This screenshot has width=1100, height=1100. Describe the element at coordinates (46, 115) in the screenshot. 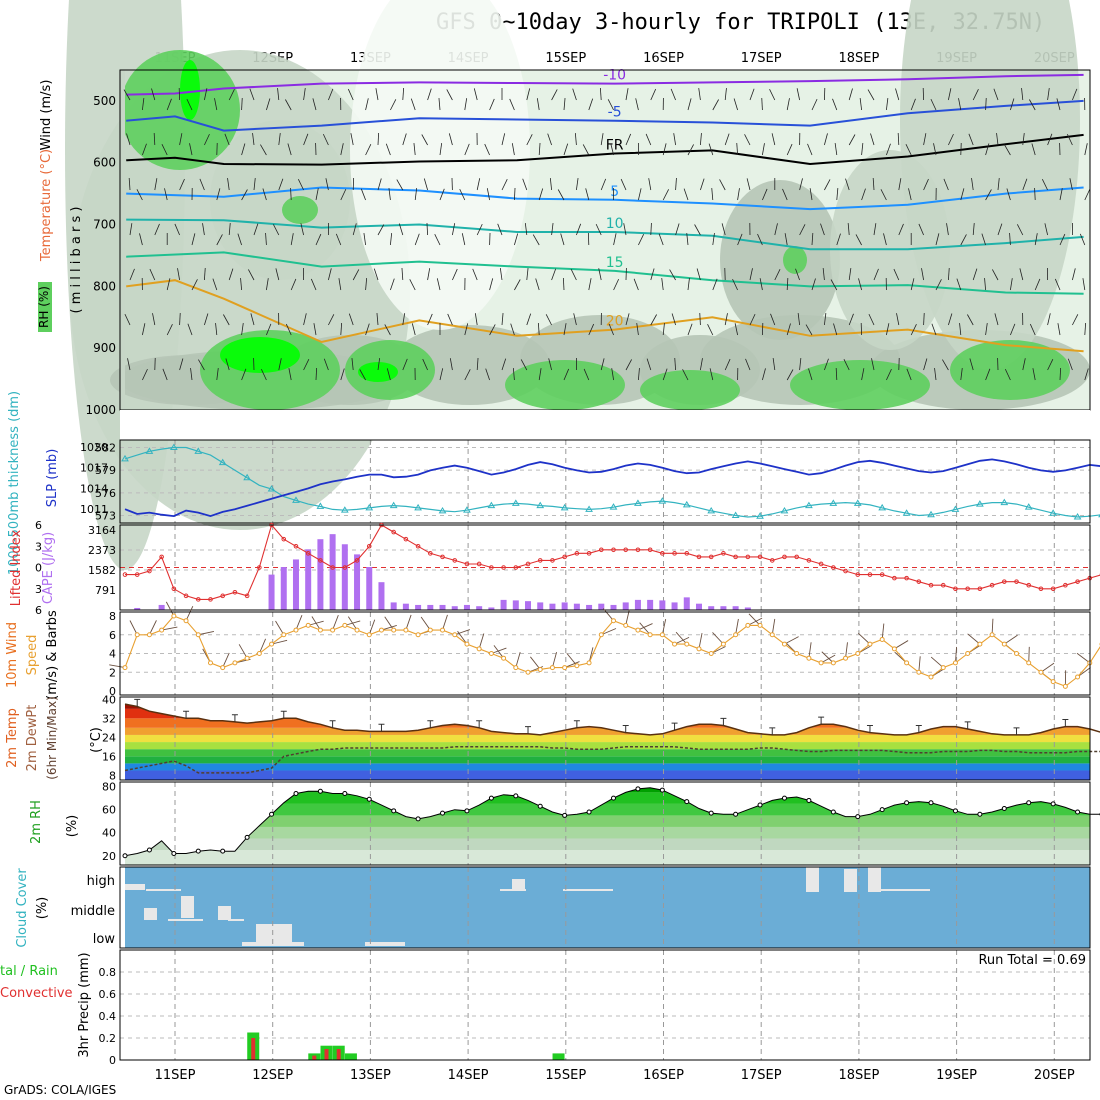

I see `wind-axis-label: Wind (m/s)` at that location.